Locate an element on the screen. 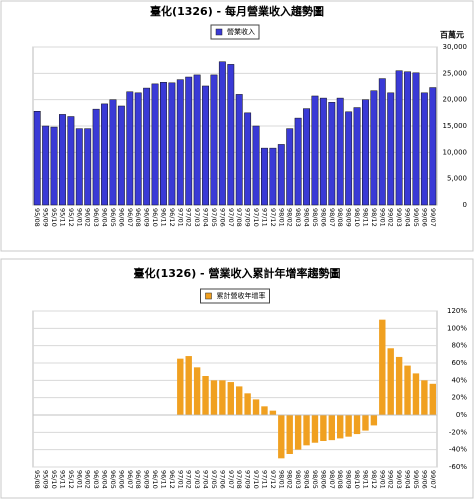 This screenshot has height=499, width=474. x-tick-label: 98/09 is located at coordinates (349, 217).